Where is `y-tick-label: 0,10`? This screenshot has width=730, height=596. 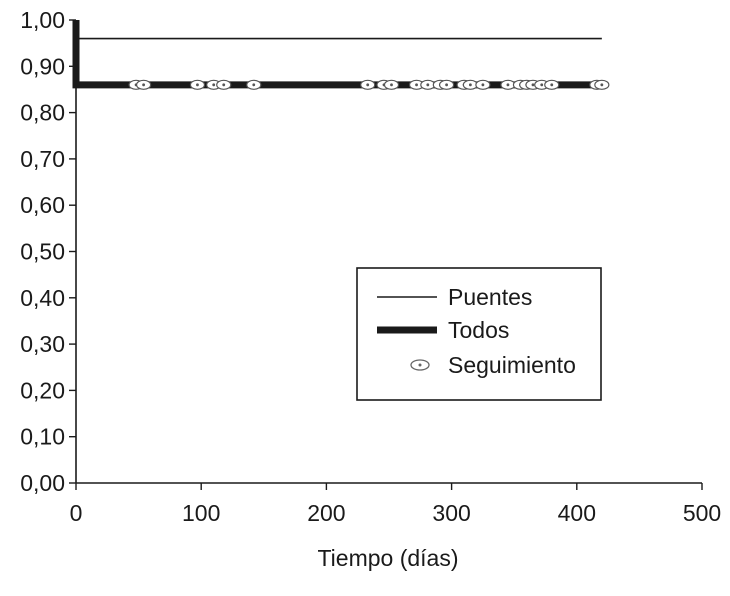
y-tick-label: 0,10 is located at coordinates (42, 437).